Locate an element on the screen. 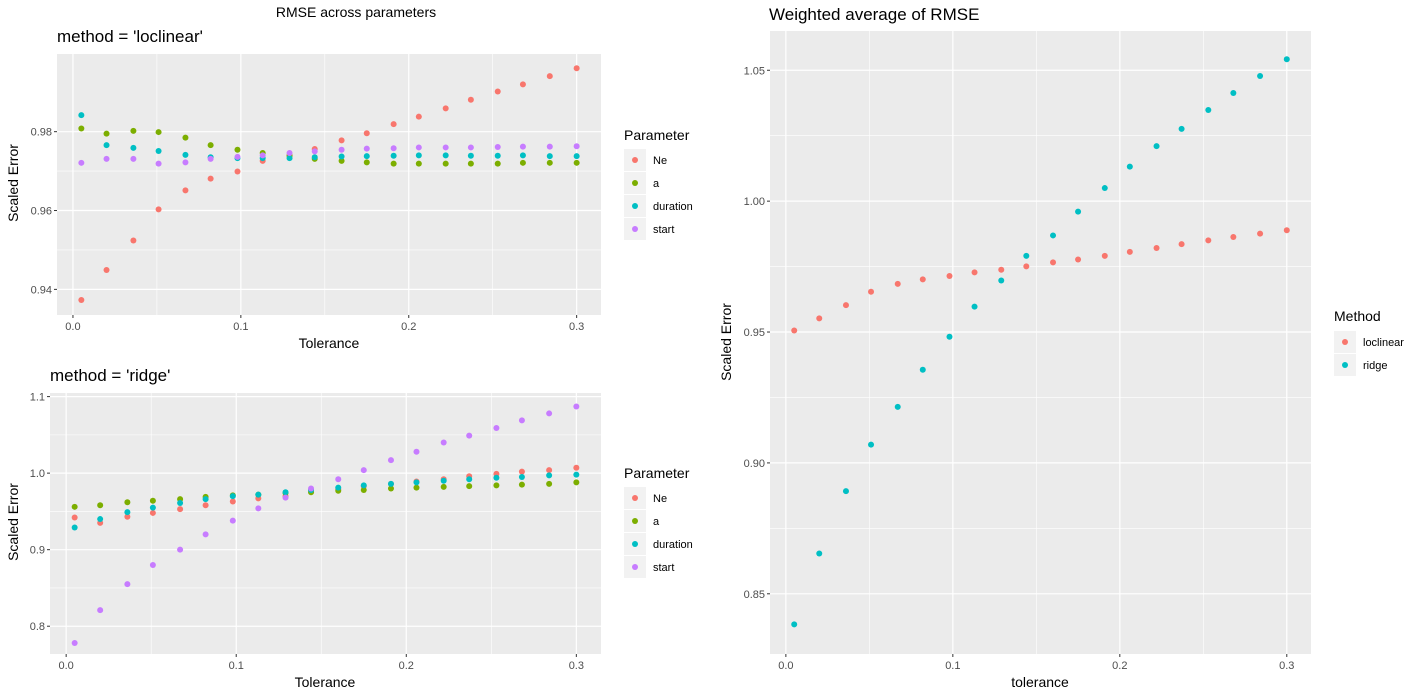 The height and width of the screenshot is (698, 1425). x-tick-label: 0.3 is located at coordinates (576, 666).